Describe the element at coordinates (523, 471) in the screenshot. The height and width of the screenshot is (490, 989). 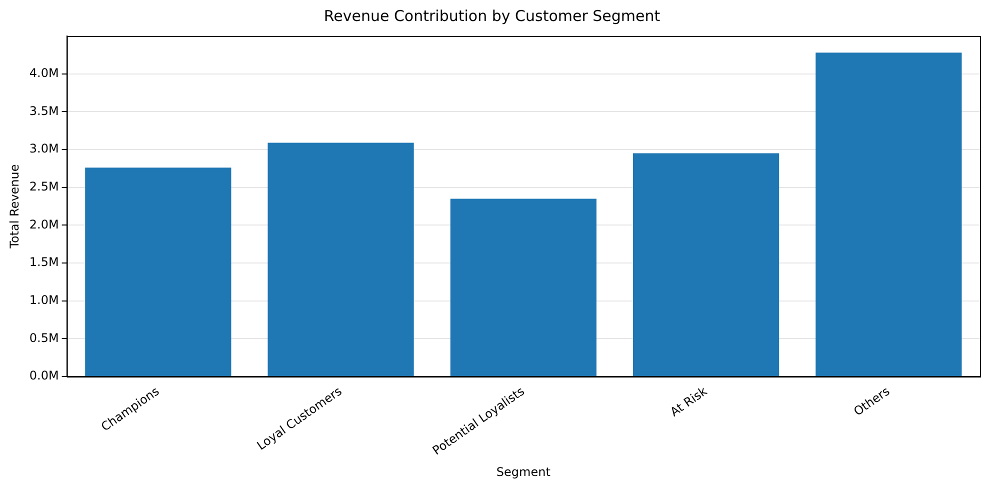
I see `x-axis-title: Segment` at that location.